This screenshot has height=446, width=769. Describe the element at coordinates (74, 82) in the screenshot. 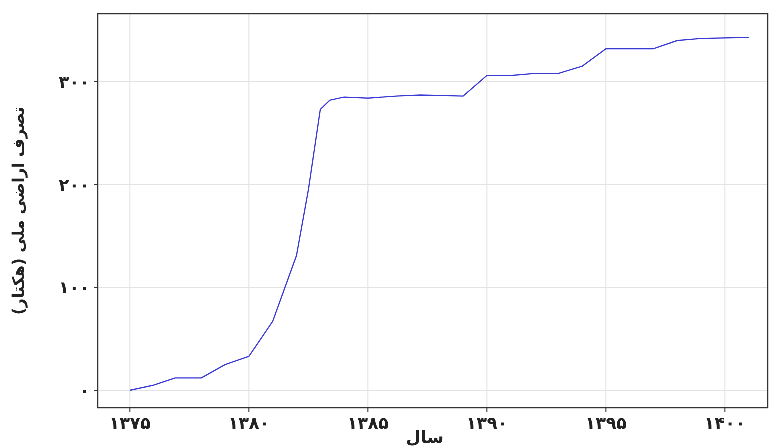

I see `y-tick-label: ۳۰۰` at that location.